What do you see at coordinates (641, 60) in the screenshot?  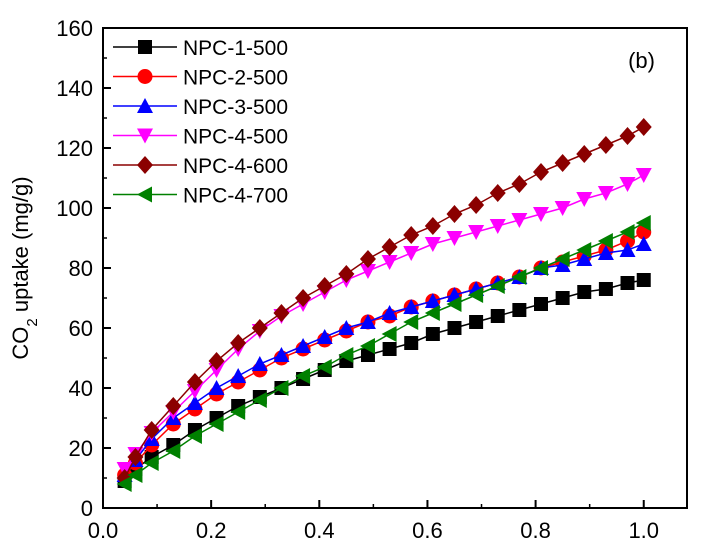 I see `panel-label: (b)` at bounding box center [641, 60].